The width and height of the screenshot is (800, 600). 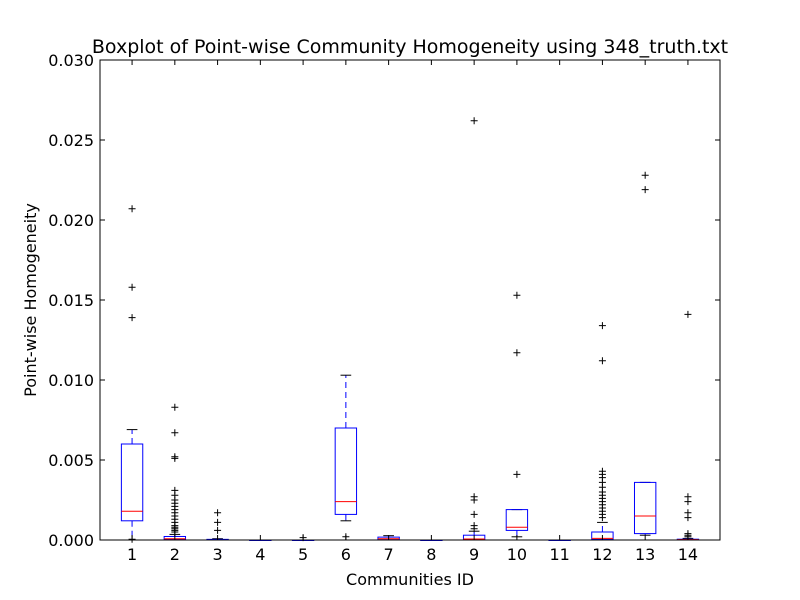 What do you see at coordinates (132, 554) in the screenshot?
I see `x-tick-label: 1` at bounding box center [132, 554].